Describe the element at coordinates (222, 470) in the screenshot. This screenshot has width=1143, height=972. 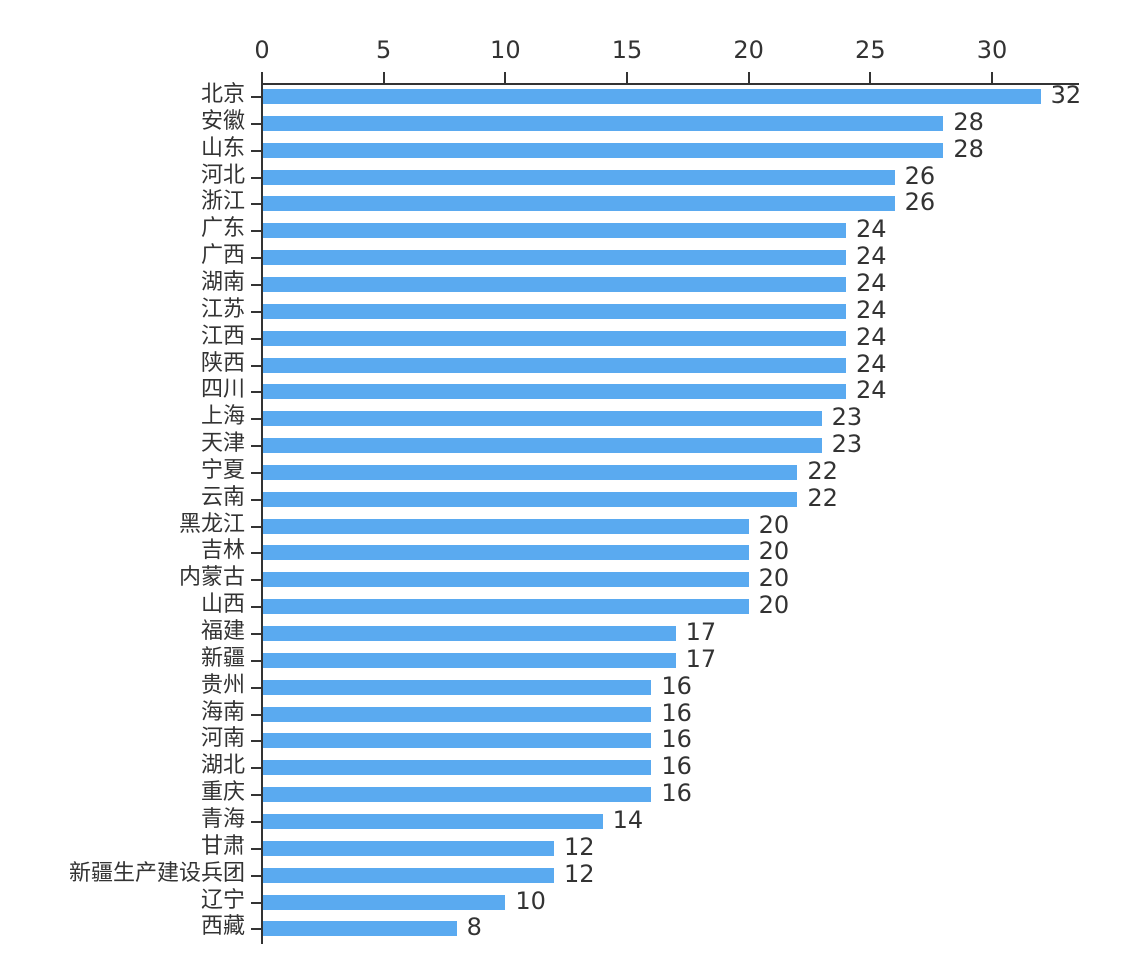
I see `category-label: 宁夏` at that location.